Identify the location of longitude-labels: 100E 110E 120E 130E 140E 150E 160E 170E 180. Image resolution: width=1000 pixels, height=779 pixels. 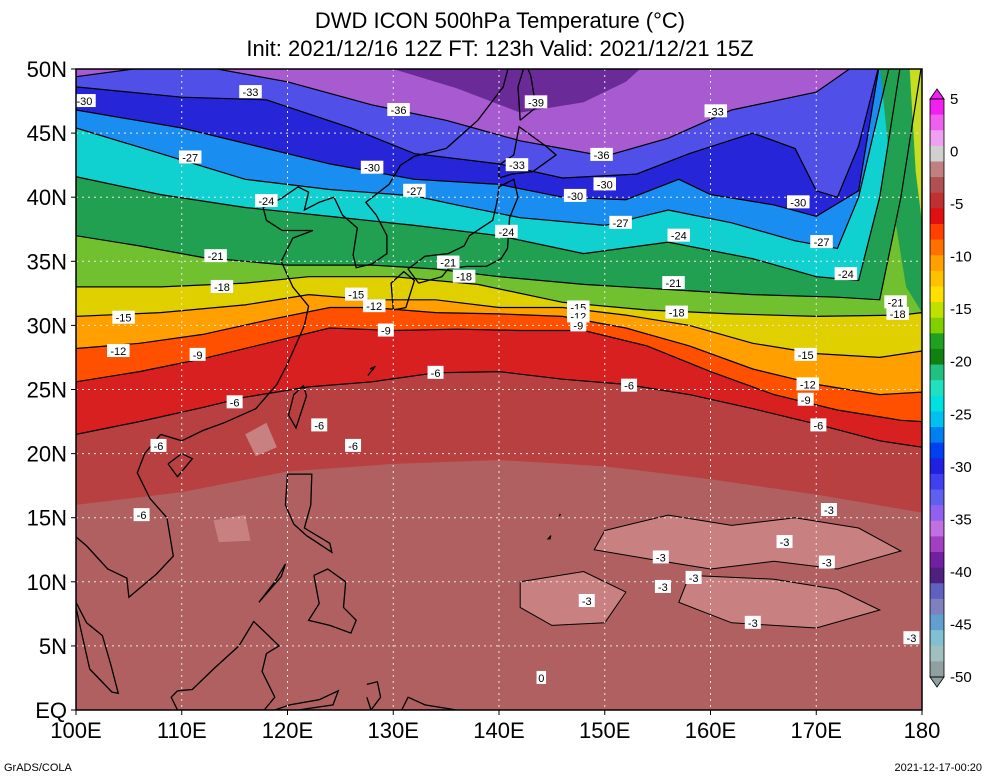
(495, 726).